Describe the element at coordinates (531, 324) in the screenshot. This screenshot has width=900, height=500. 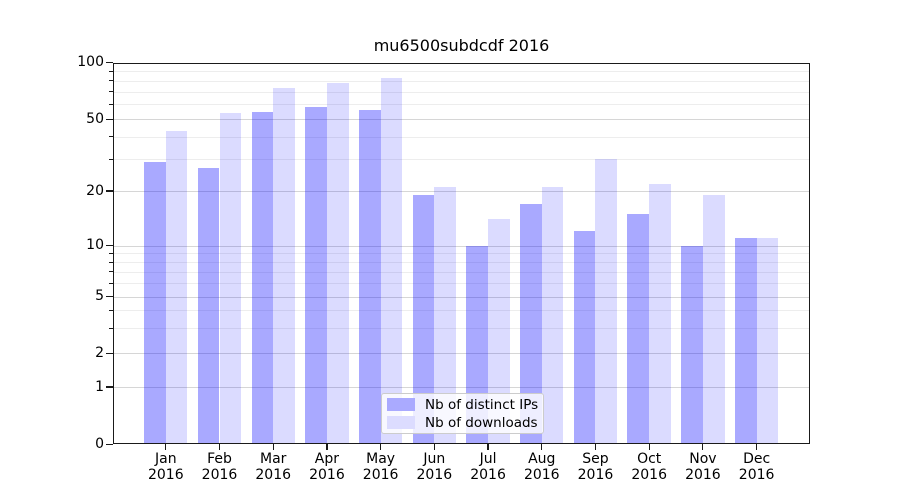
I see `bar-aug-distinct-ips` at that location.